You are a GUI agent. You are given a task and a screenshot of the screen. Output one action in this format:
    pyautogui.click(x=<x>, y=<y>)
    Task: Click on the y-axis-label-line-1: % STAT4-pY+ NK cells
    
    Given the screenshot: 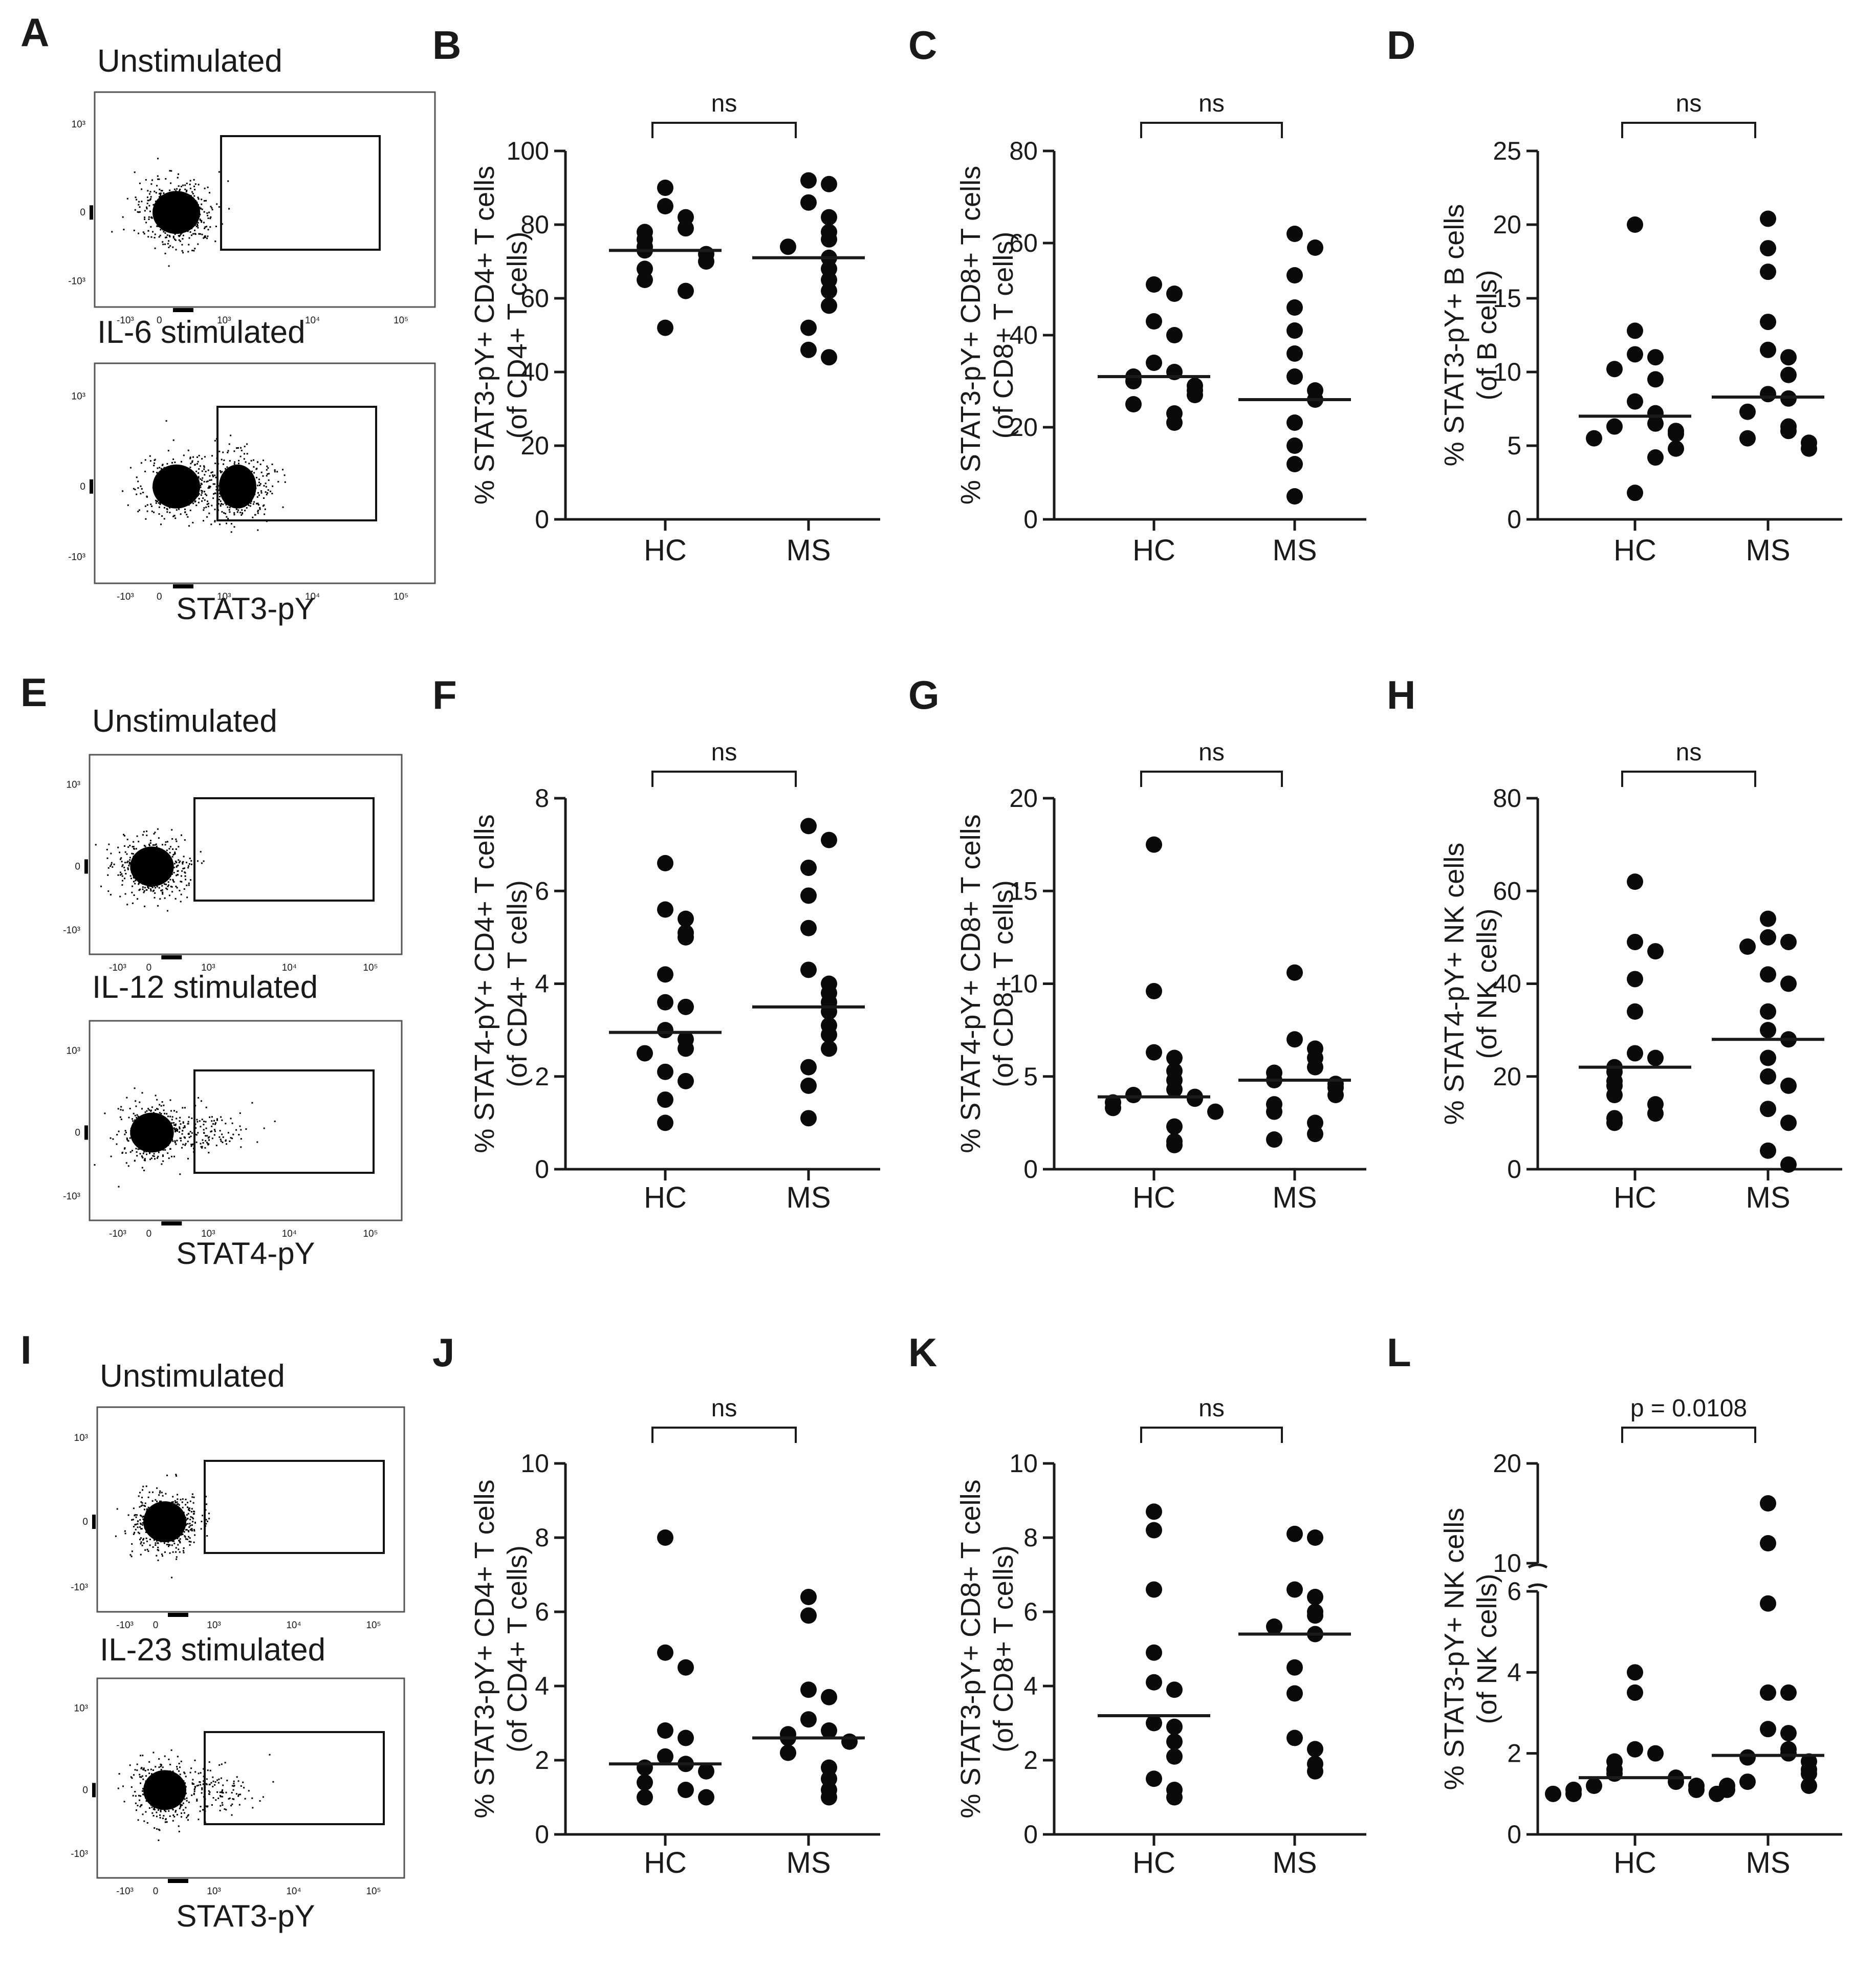 What is the action you would take?
    pyautogui.click(x=1454, y=984)
    